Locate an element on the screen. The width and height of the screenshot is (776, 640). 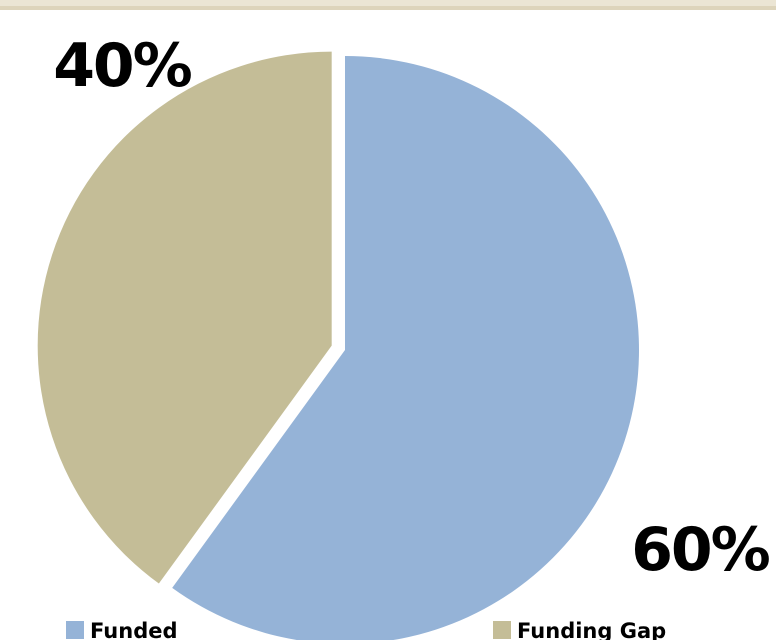
legend: Funded Funding Gap is located at coordinates (366, 629).